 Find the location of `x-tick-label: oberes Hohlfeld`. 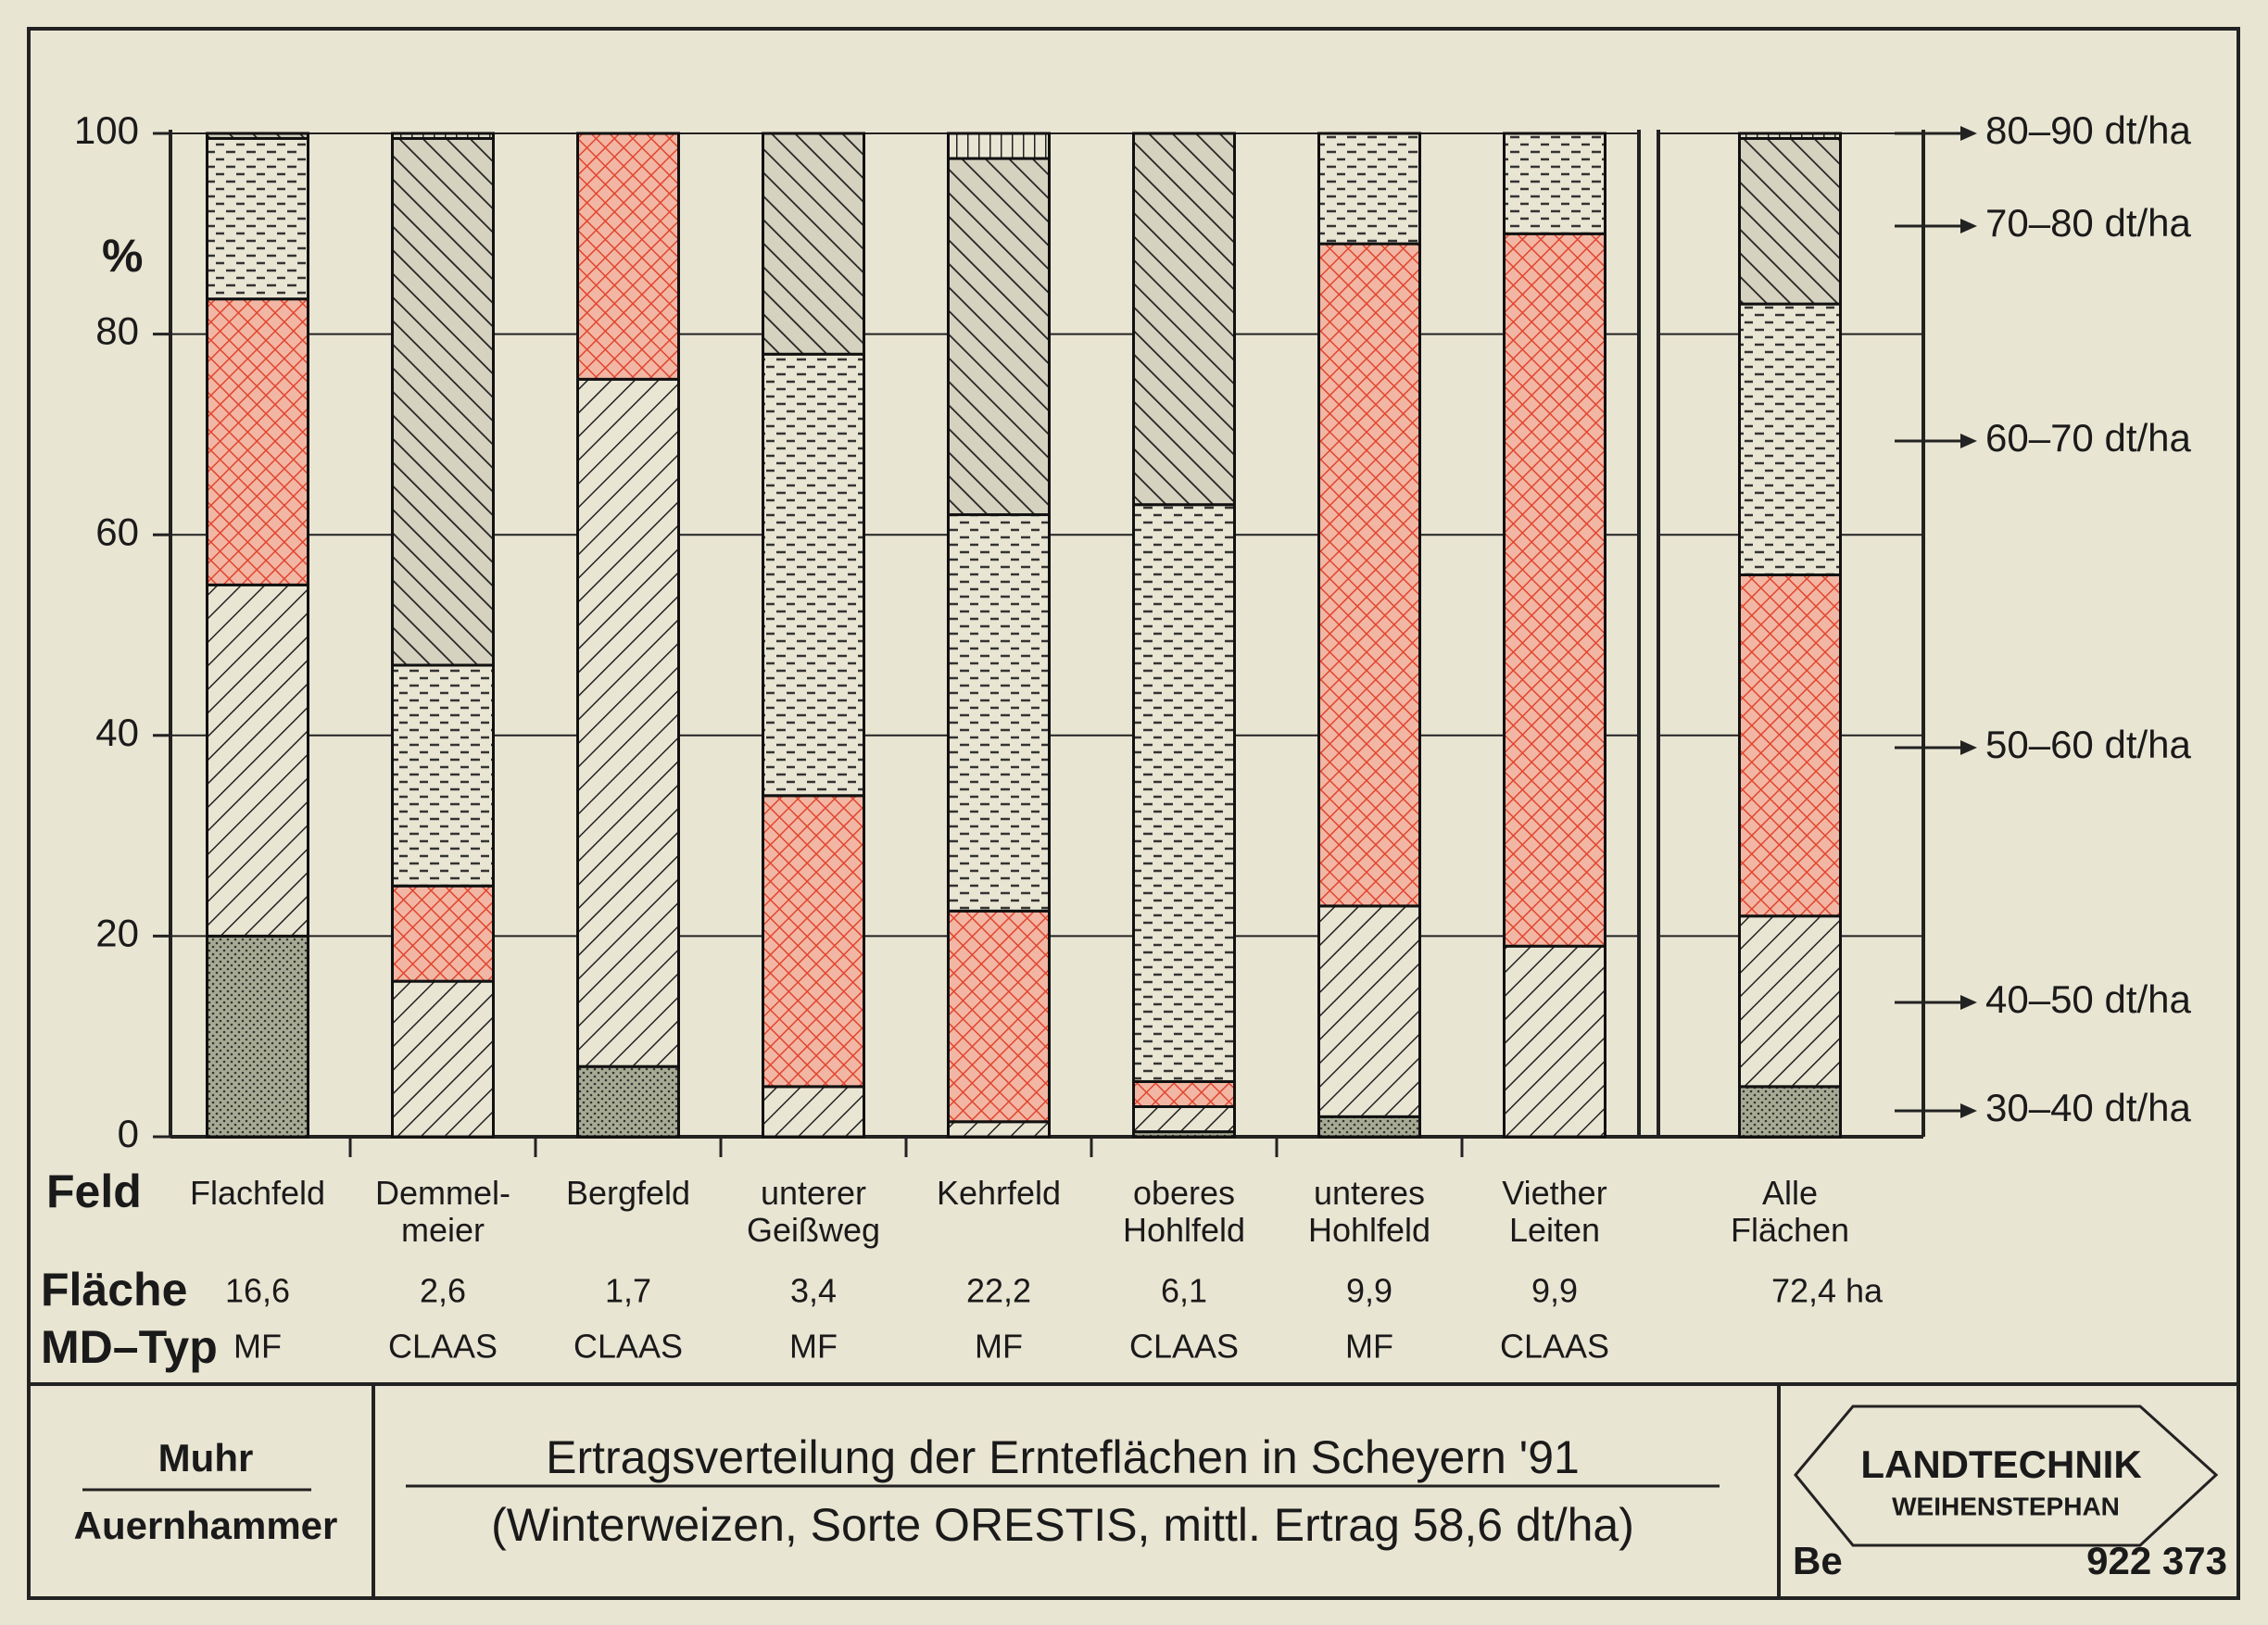

x-tick-label: oberes Hohlfeld is located at coordinates (1184, 1211).